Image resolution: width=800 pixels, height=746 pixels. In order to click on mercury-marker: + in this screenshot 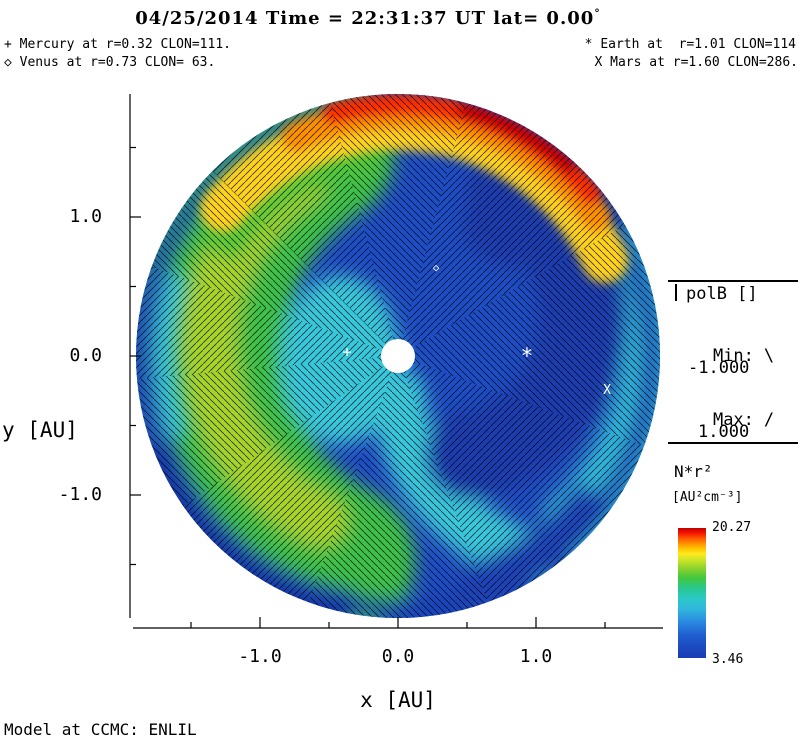, I will do `click(346, 352)`.